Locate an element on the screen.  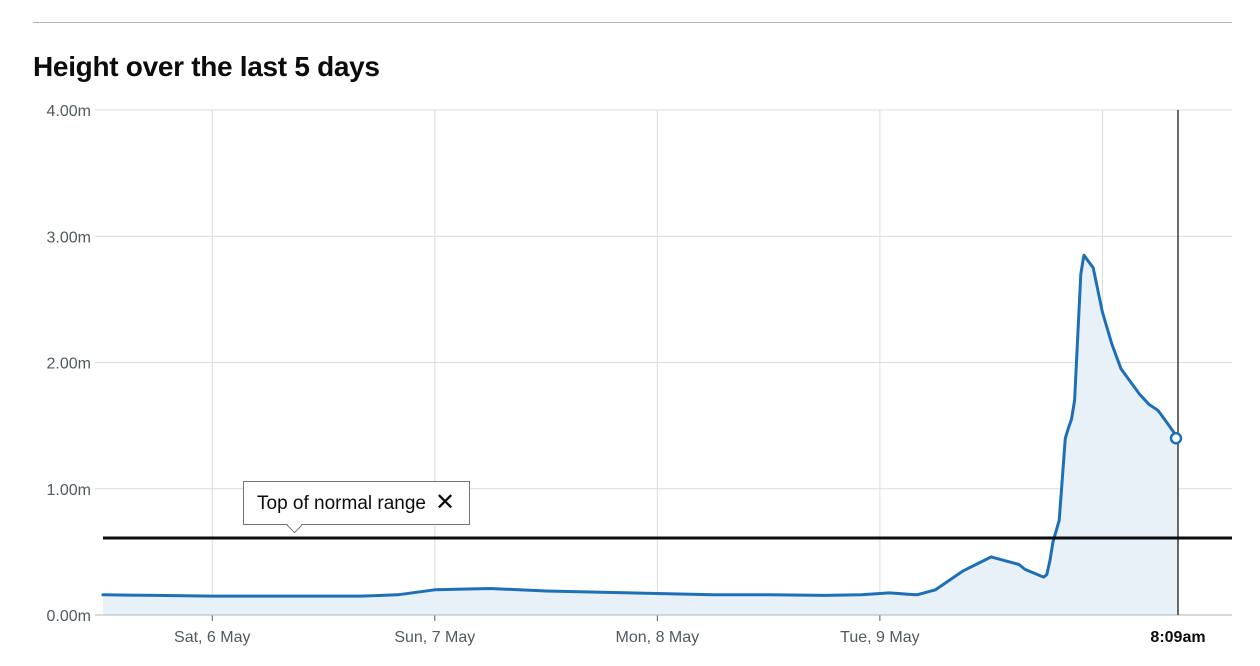
y-tick-label: 2.00m is located at coordinates (69, 364).